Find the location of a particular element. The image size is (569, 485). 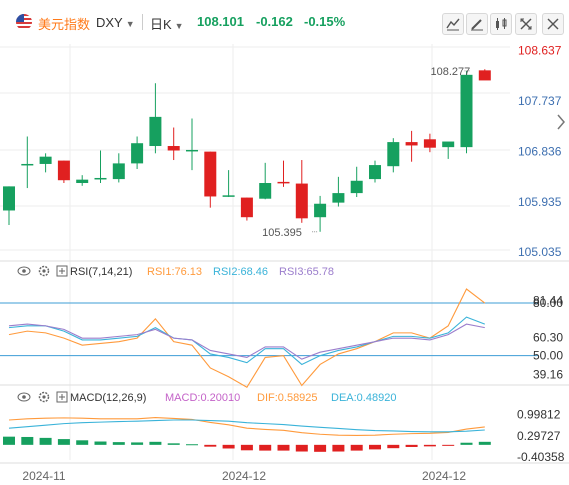

fullscreen-icon is located at coordinates (526, 24).